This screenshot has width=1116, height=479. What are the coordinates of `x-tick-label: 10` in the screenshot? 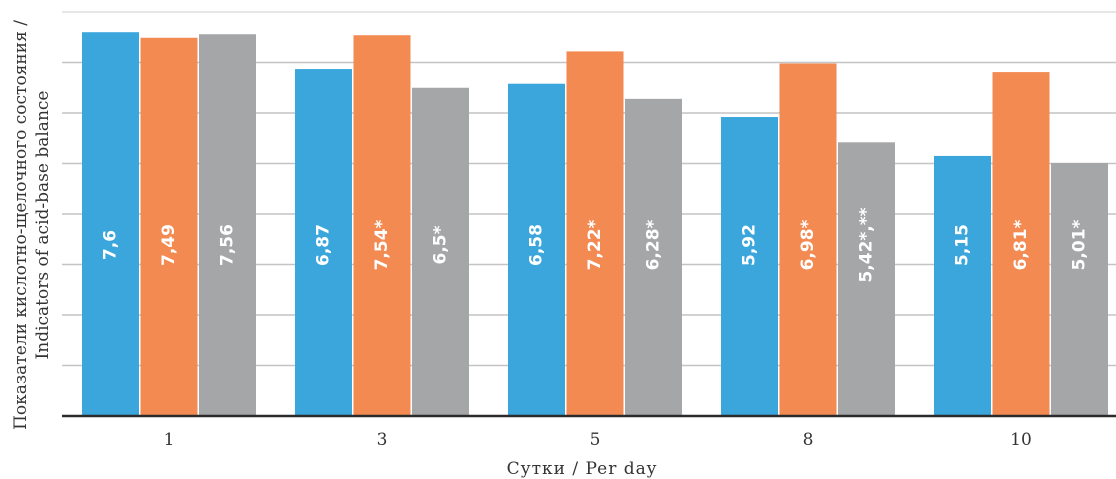 It's located at (1021, 440).